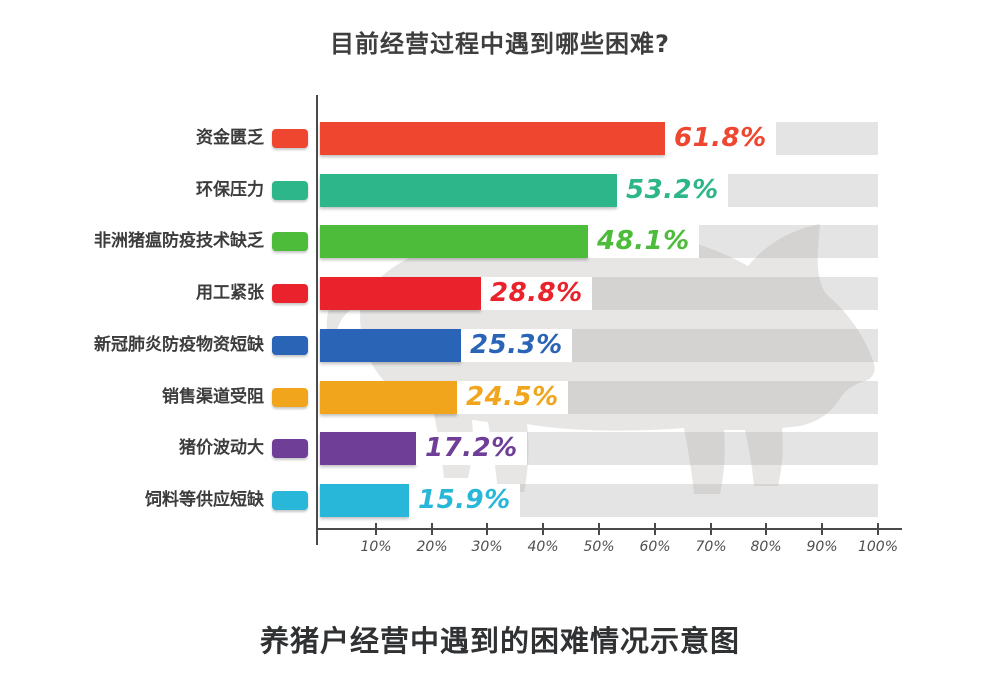 The height and width of the screenshot is (688, 1000). I want to click on bar-row: 销售渠道受阻 24.5%, so click(500, 397).